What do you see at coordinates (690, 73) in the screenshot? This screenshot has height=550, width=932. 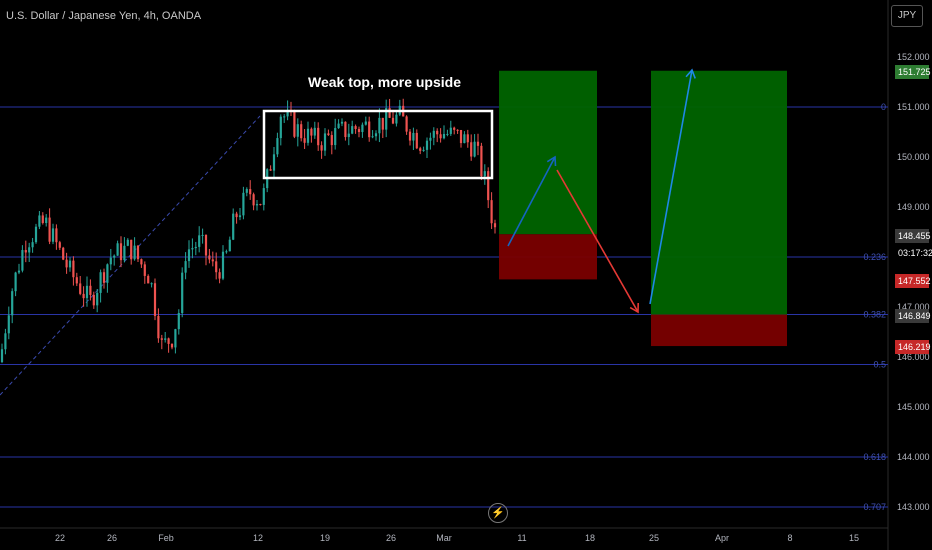 I see `arrow-up-2-head` at bounding box center [690, 73].